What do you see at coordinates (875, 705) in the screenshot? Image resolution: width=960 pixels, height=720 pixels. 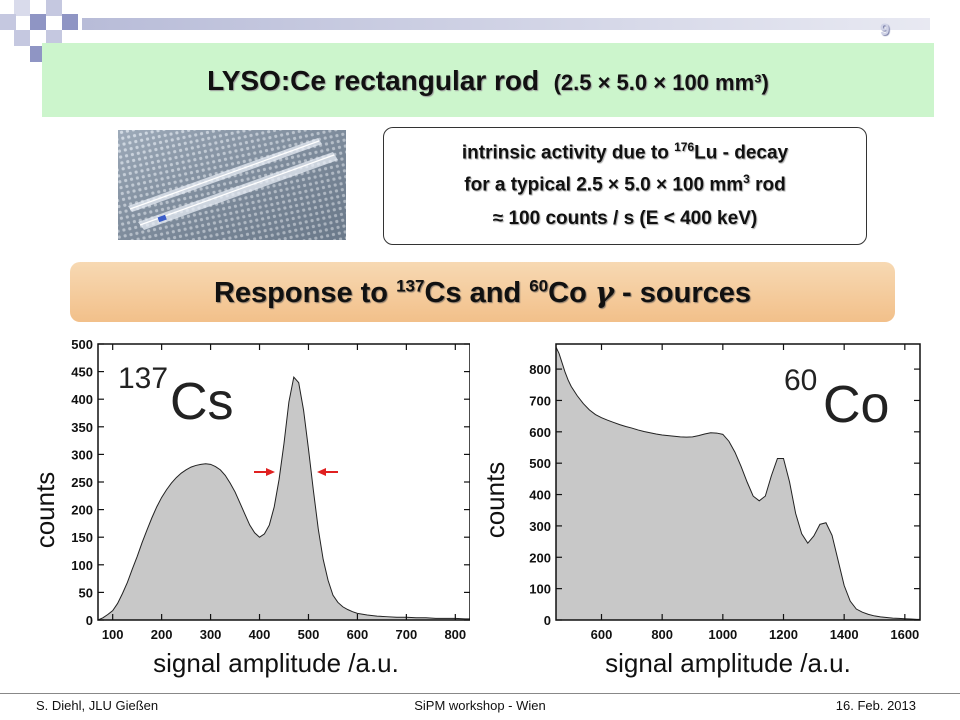 I see `footer-date: 16. Feb. 2013` at bounding box center [875, 705].